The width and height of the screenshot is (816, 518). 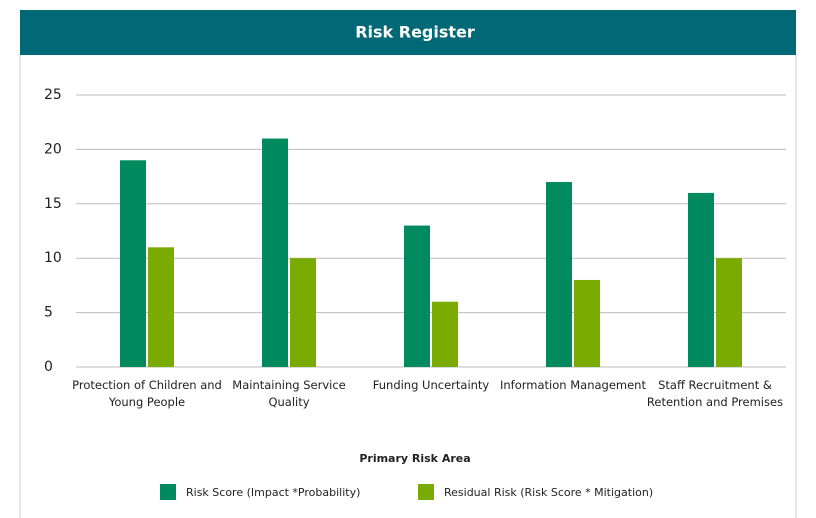 I want to click on y-tick-label: 10, so click(x=53, y=258).